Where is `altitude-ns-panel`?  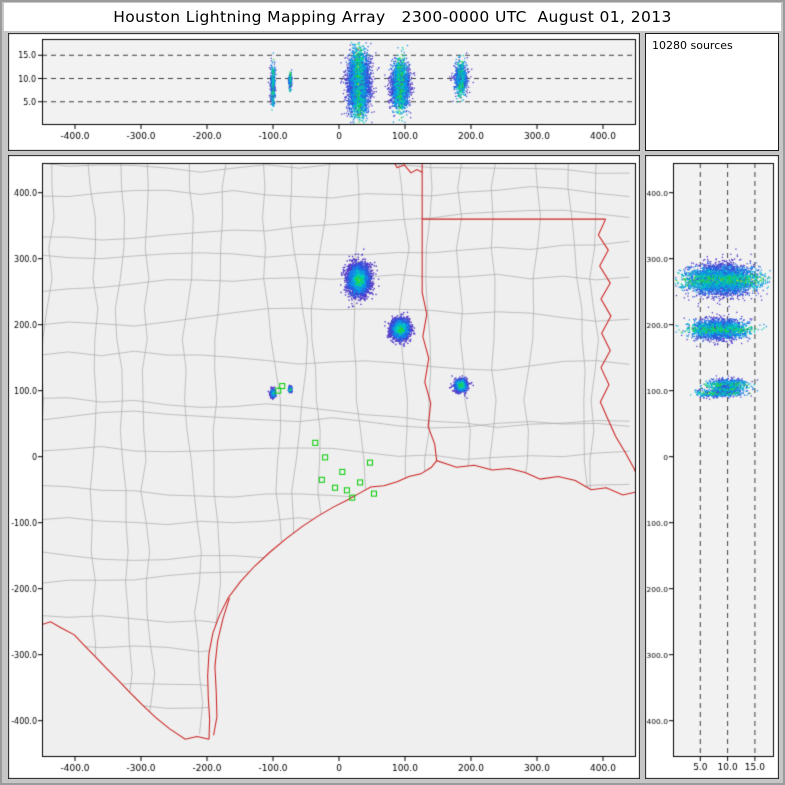 altitude-ns-panel is located at coordinates (712, 467).